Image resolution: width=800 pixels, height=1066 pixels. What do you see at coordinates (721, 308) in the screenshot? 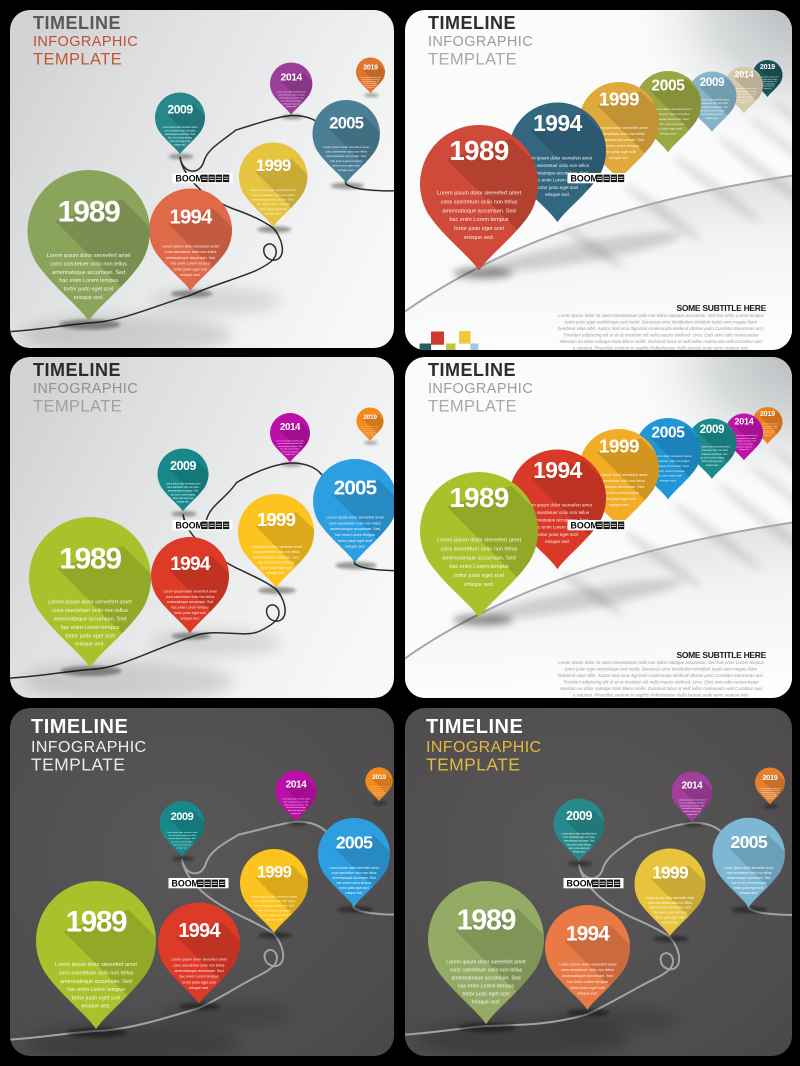
I see `svg-text: SOME SUBTITLE HERE` at bounding box center [721, 308].